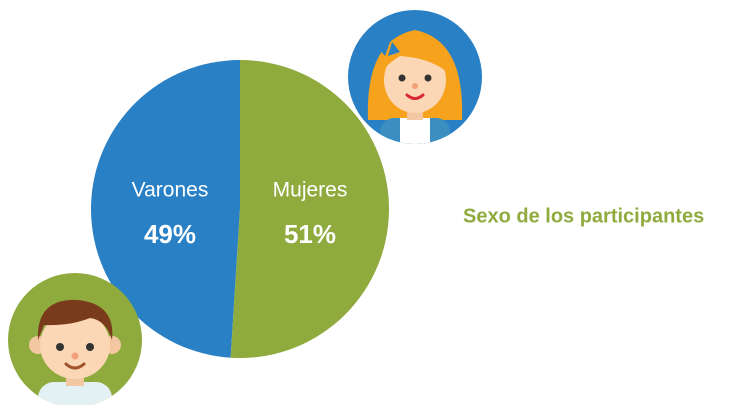 This screenshot has width=755, height=410. I want to click on pie-slice, so click(165, 209).